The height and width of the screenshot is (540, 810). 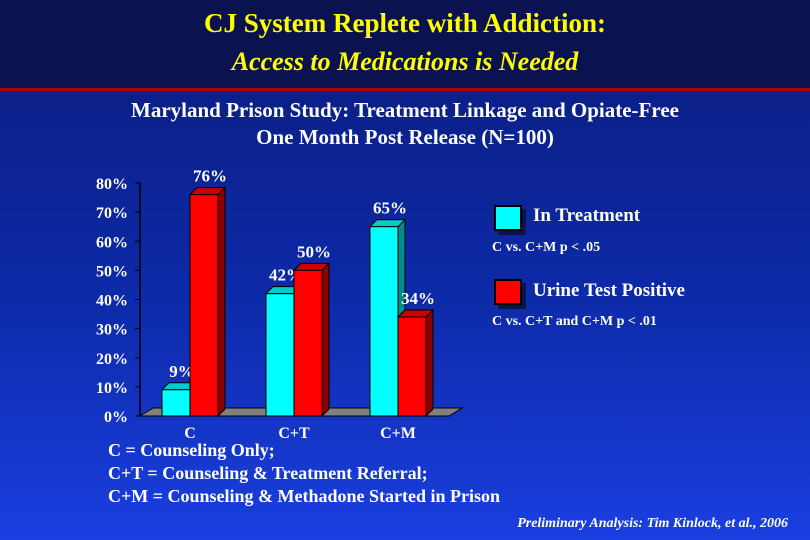 I want to click on legend-label-urine-positive: Urine Test Positive, so click(x=609, y=290).